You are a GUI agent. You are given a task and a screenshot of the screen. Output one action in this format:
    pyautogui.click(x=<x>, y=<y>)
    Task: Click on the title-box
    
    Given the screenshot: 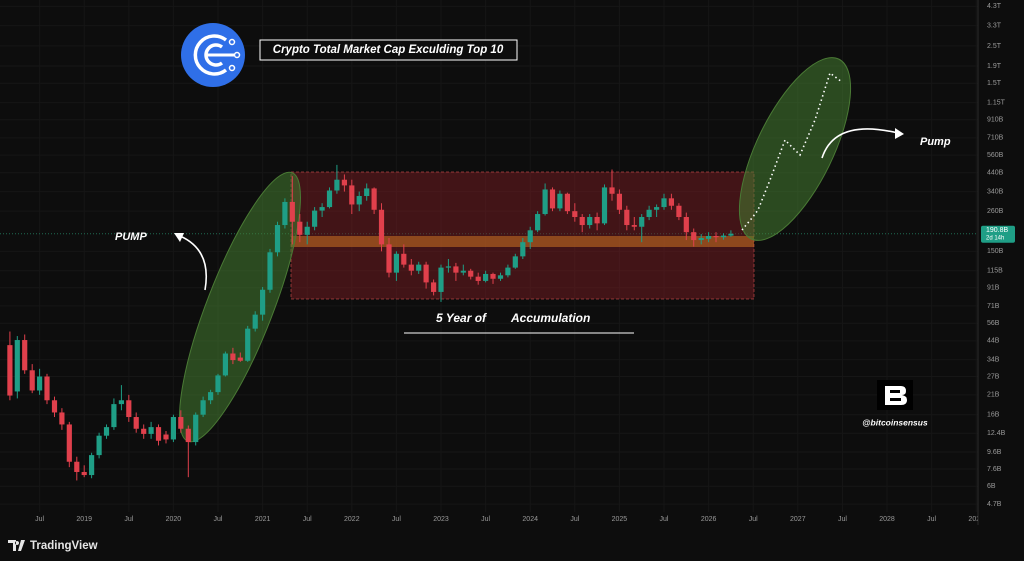 What is the action you would take?
    pyautogui.click(x=388, y=50)
    